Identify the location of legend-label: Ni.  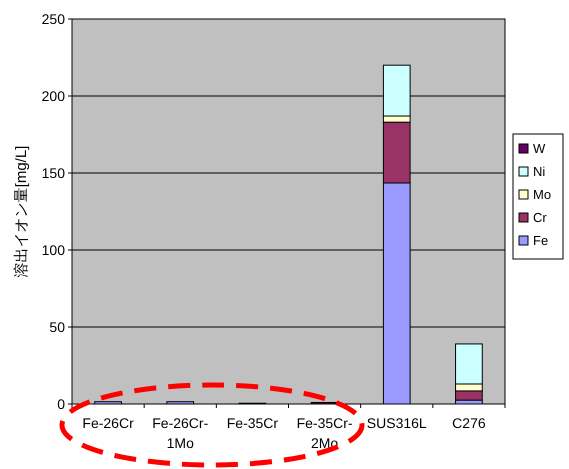
(539, 171).